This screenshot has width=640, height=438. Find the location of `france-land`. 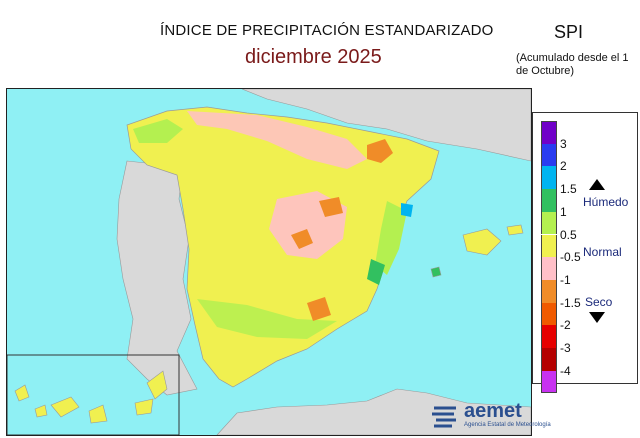

france-land is located at coordinates (386, 125).